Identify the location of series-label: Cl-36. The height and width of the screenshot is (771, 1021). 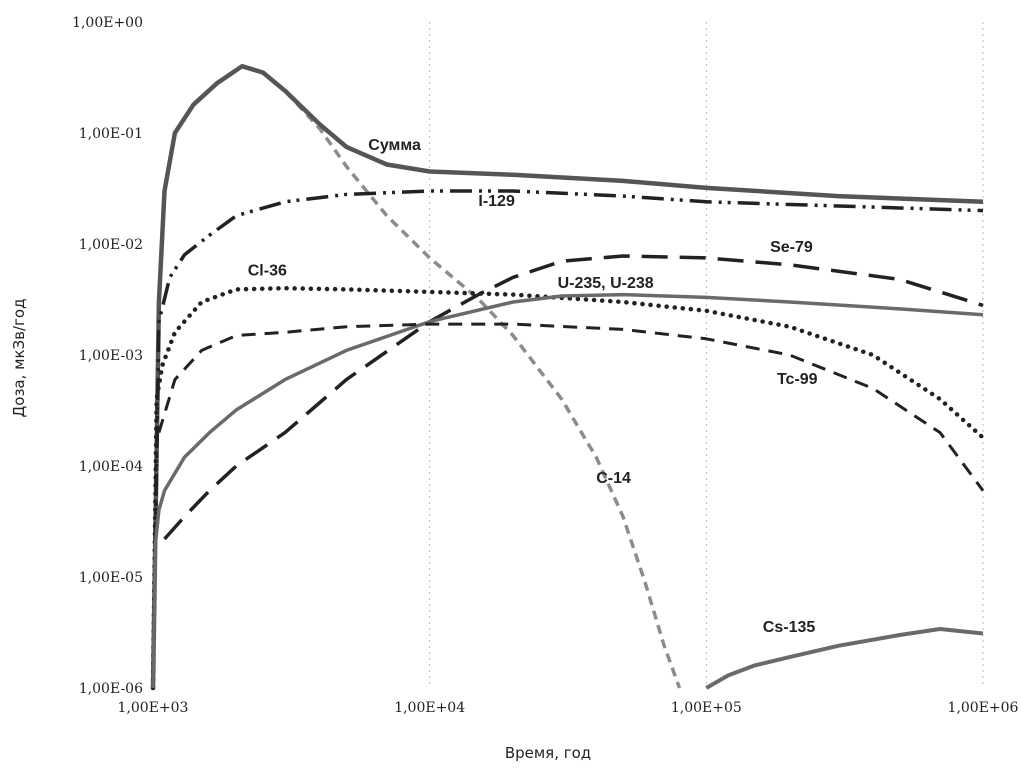
(267, 271).